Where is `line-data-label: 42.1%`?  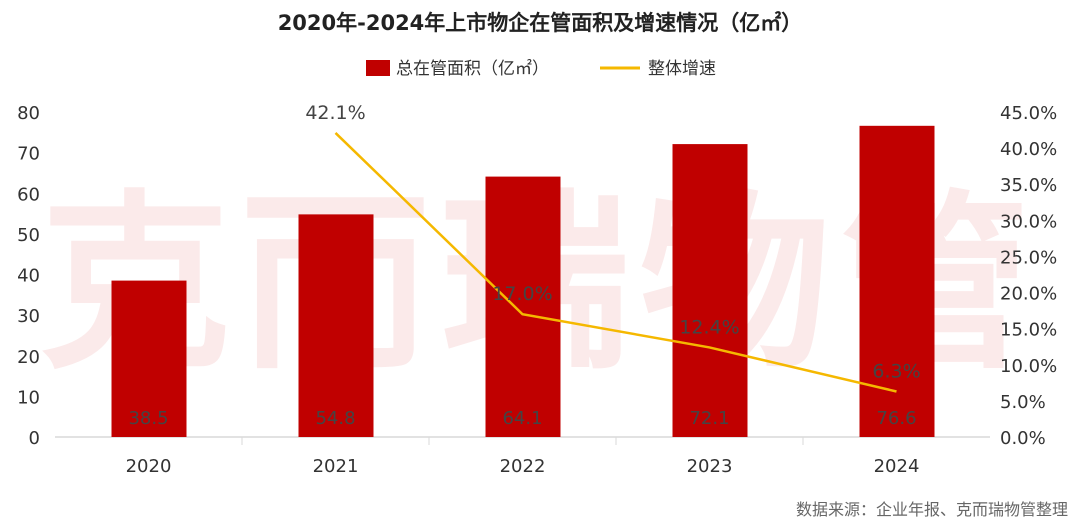 line-data-label: 42.1% is located at coordinates (335, 113).